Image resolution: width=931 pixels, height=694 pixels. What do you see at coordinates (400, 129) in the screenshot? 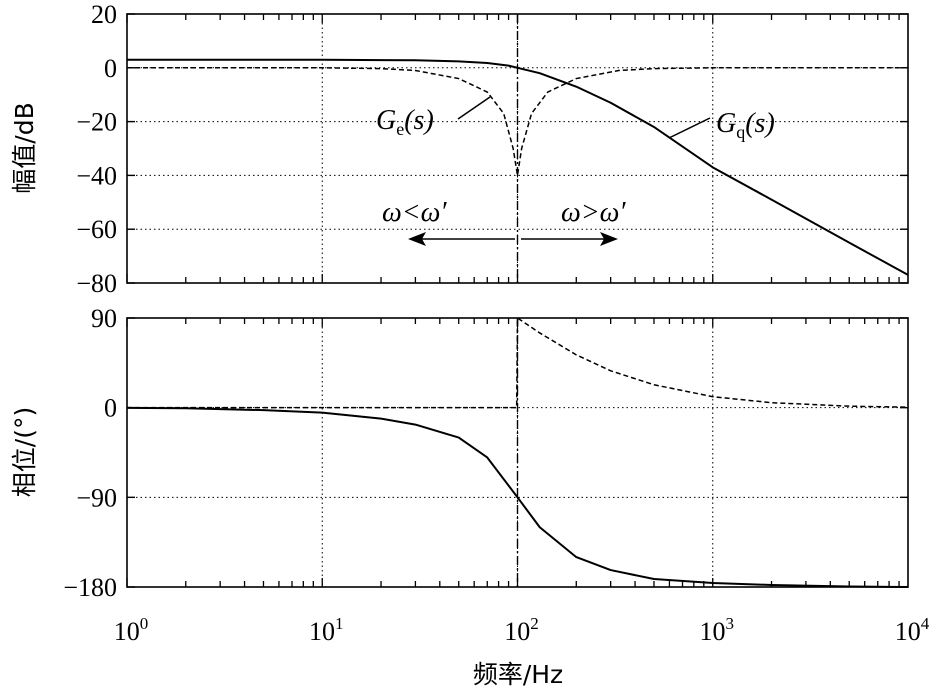
I see `ge-annotation-subscript: e` at bounding box center [400, 129].